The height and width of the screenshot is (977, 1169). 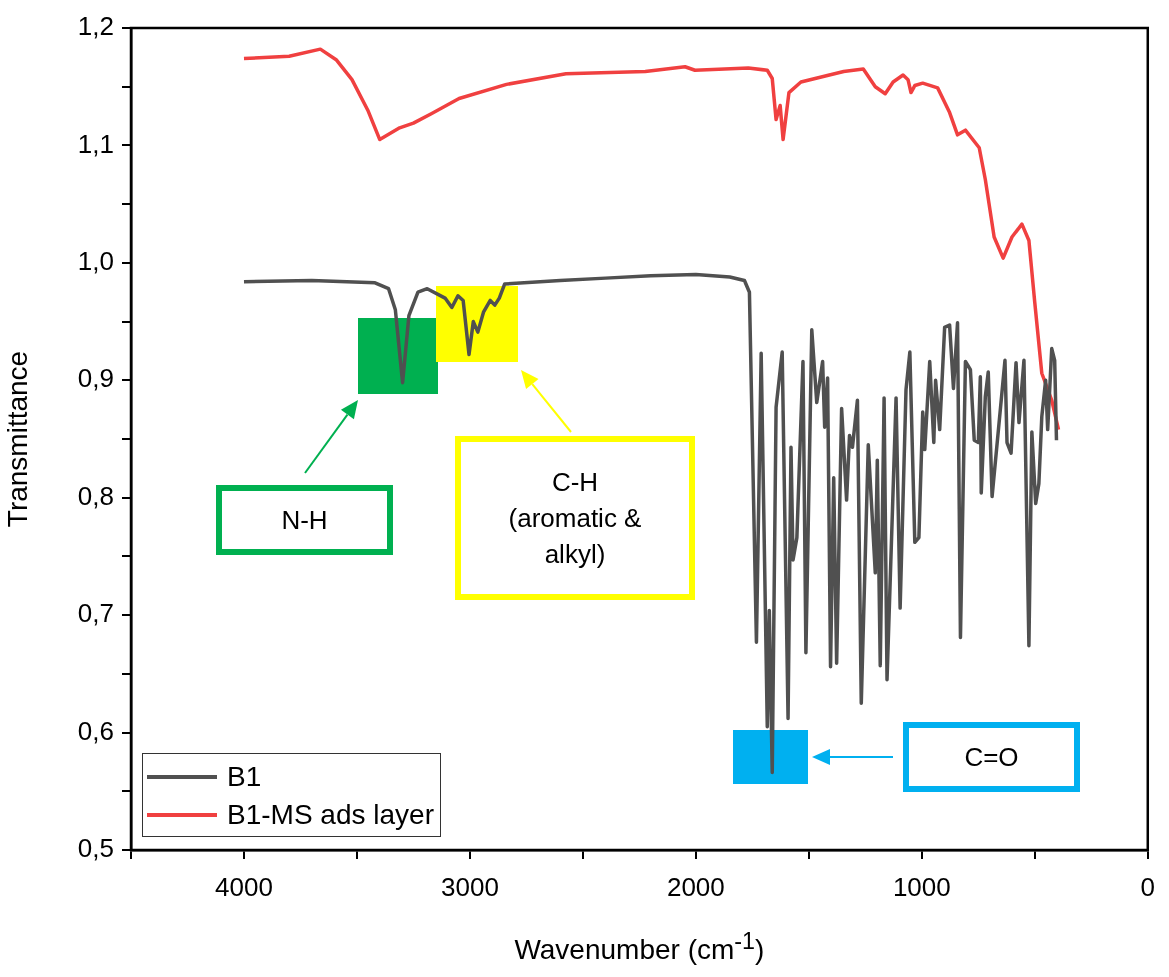 I want to click on y-tick-label: 0,7, so click(x=95, y=613).